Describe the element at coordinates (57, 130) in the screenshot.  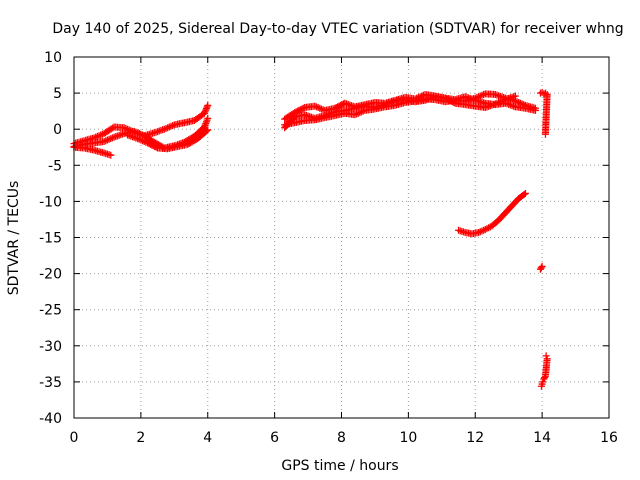
I see `y-tick-label: 0` at that location.